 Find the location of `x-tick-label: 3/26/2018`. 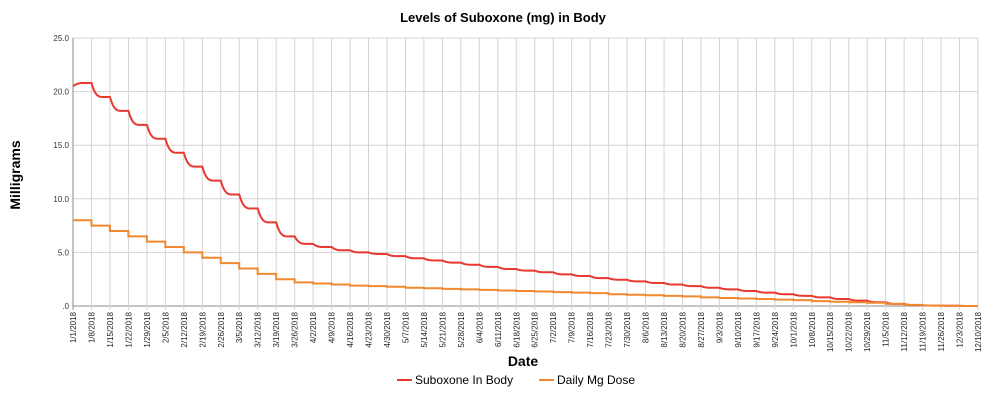

x-tick-label: 3/26/2018 is located at coordinates (295, 329).